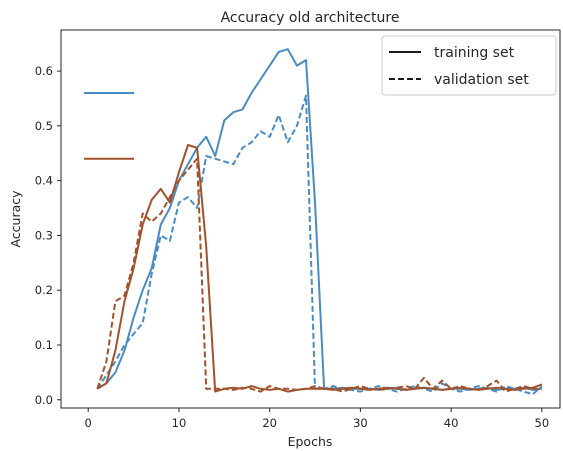  Describe the element at coordinates (451, 423) in the screenshot. I see `x-tick-label: 40` at that location.